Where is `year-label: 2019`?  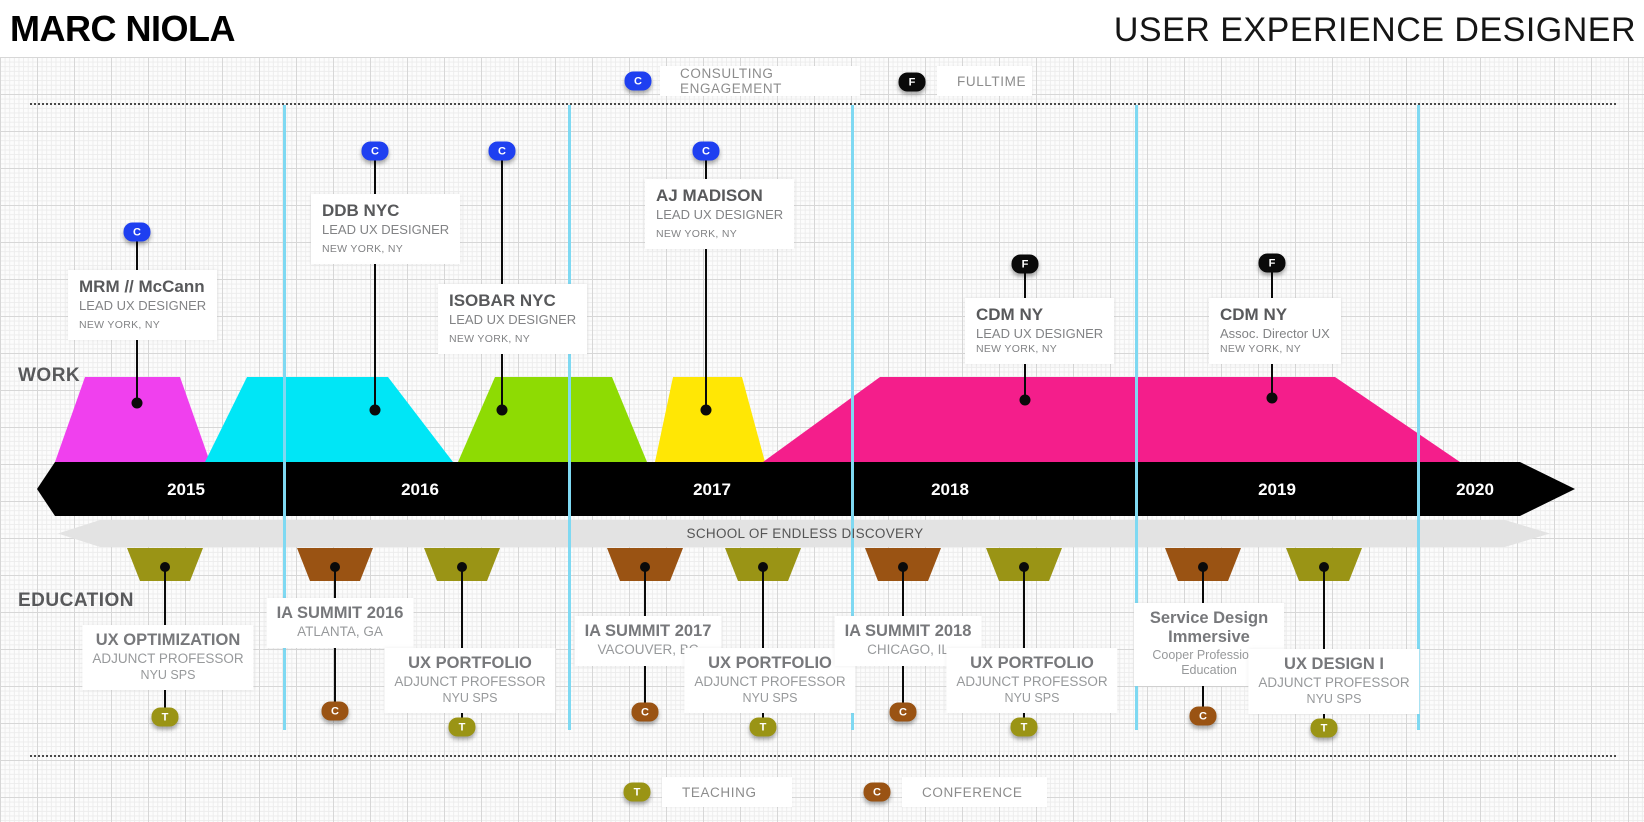
year-label: 2019 is located at coordinates (1277, 489).